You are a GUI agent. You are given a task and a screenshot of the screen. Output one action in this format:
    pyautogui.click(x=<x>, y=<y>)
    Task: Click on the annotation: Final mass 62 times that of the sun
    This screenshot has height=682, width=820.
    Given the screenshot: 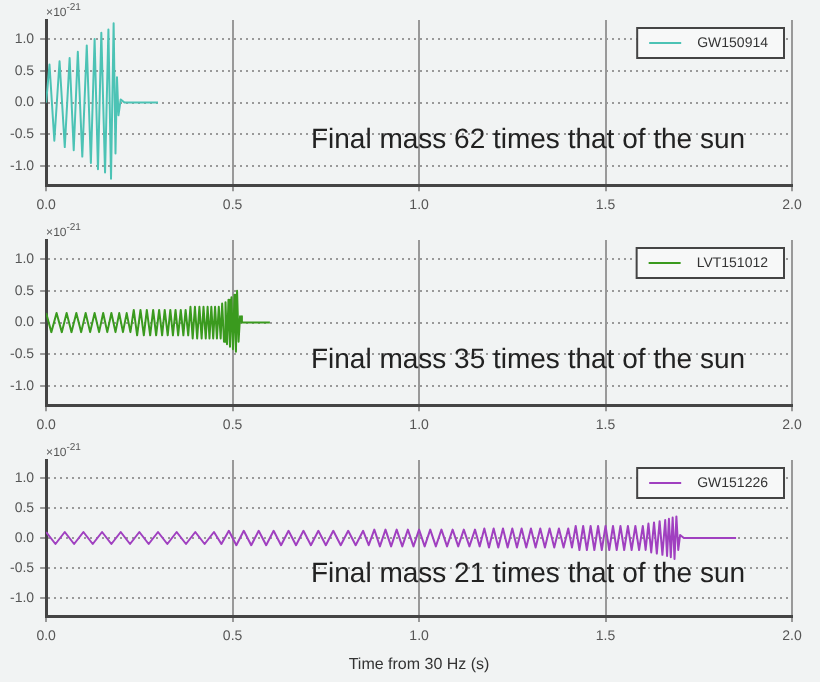 What is the action you would take?
    pyautogui.click(x=528, y=138)
    